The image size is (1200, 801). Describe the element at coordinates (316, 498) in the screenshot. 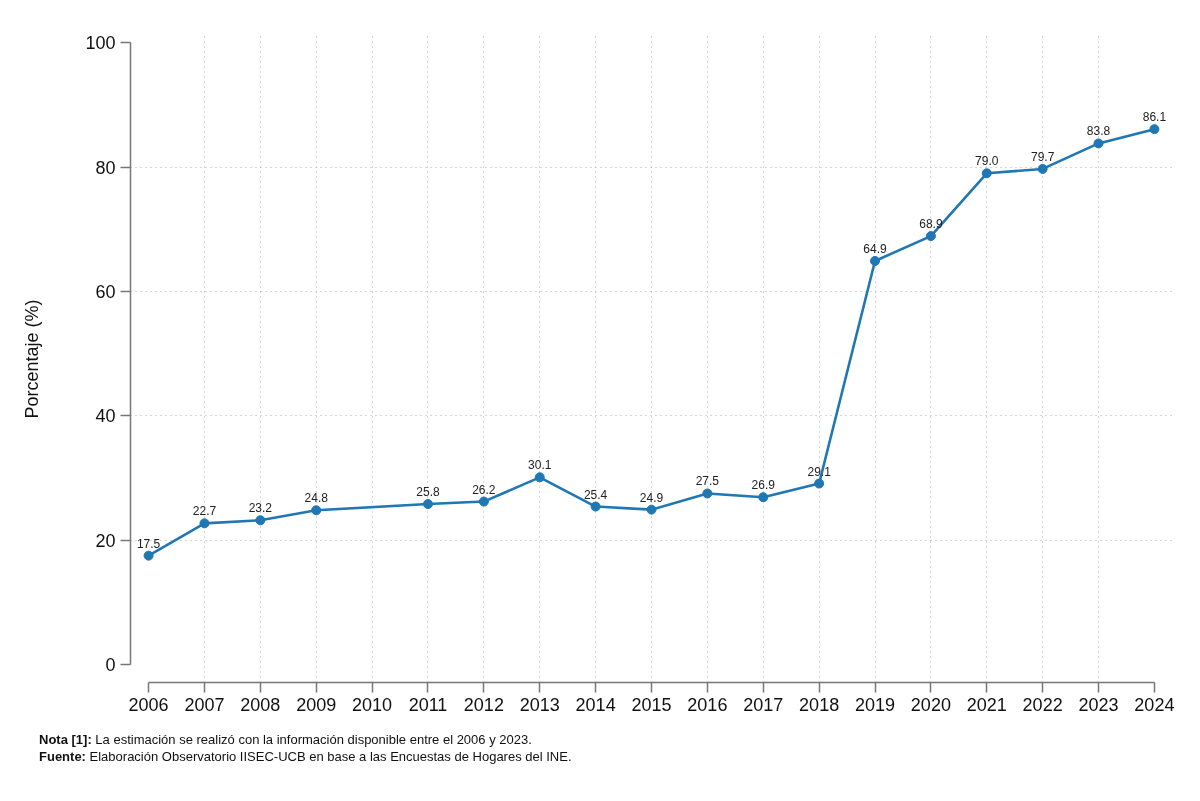

I see `data-label: 24.8` at that location.